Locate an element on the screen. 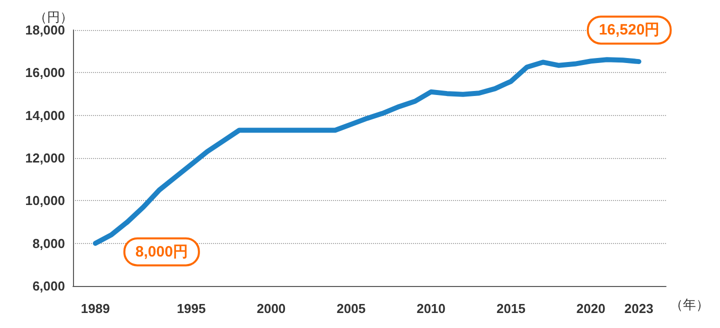 Image resolution: width=720 pixels, height=328 pixels. x-tick-label: 2000 is located at coordinates (271, 308).